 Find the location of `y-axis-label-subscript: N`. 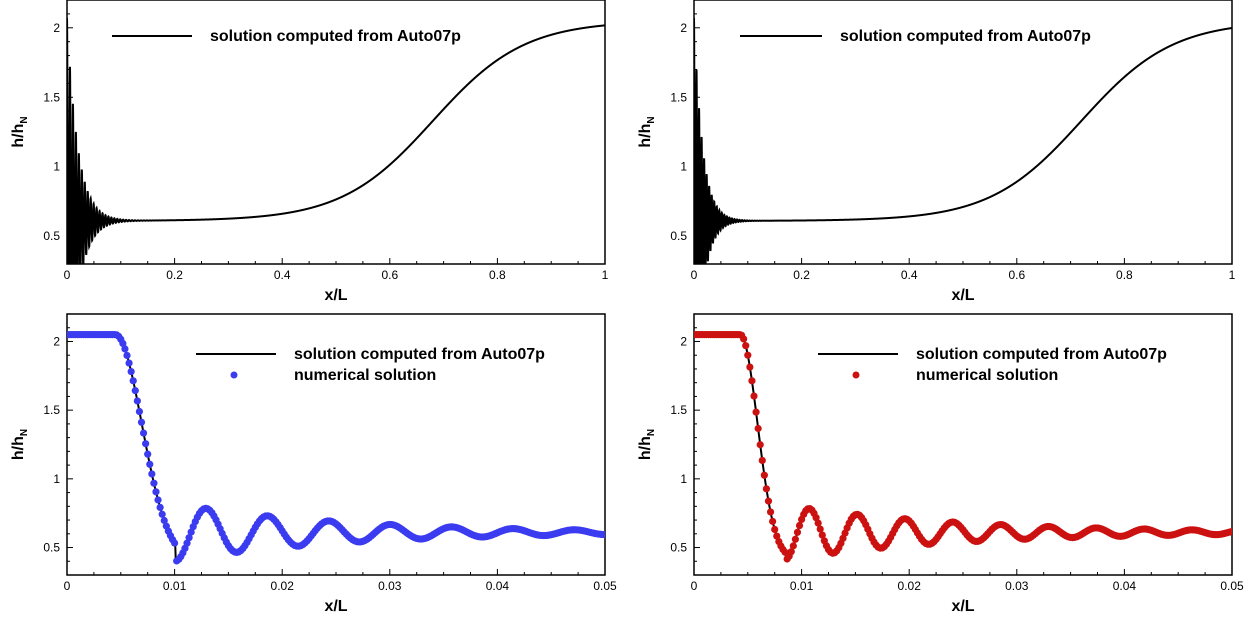

y-axis-label-subscript: N is located at coordinates (24, 119).